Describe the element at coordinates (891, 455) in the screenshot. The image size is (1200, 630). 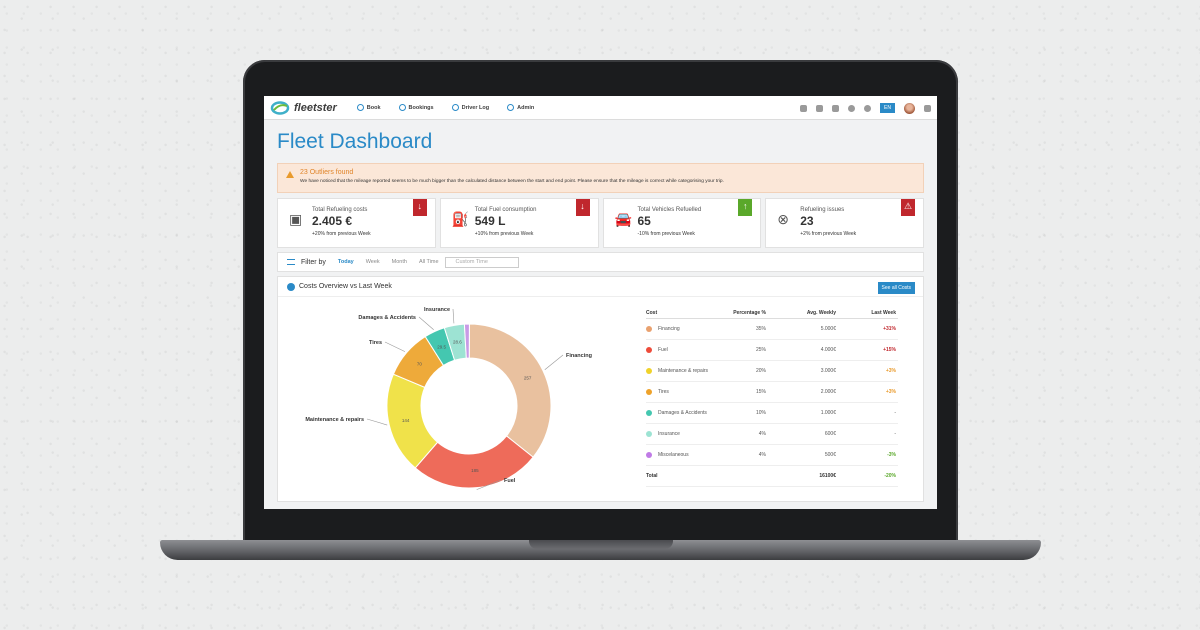
I see `cost-last-week: -3%` at that location.